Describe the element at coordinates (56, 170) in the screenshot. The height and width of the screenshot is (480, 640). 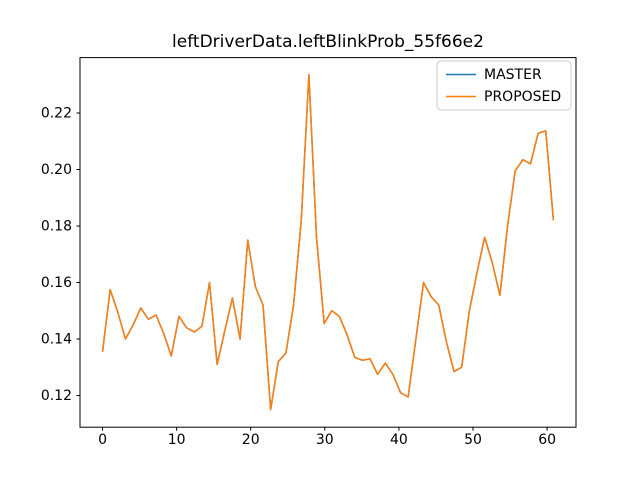
I see `y-tick-label: 0.20` at that location.